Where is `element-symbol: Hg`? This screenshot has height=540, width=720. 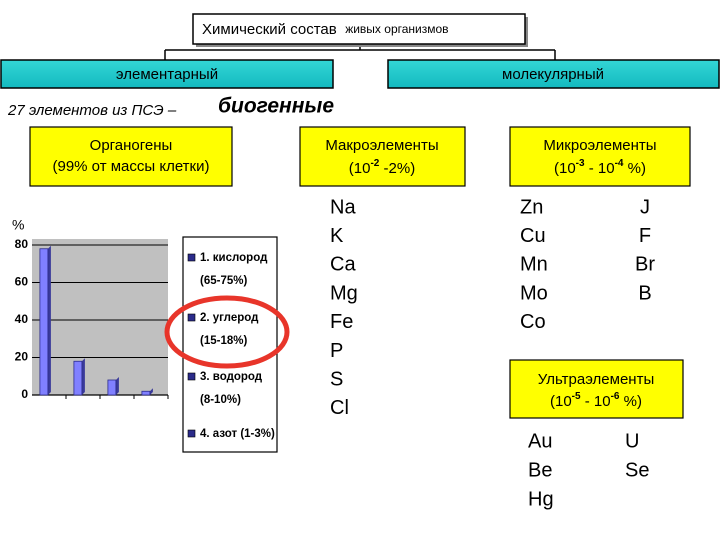
element-symbol: Hg is located at coordinates (541, 499).